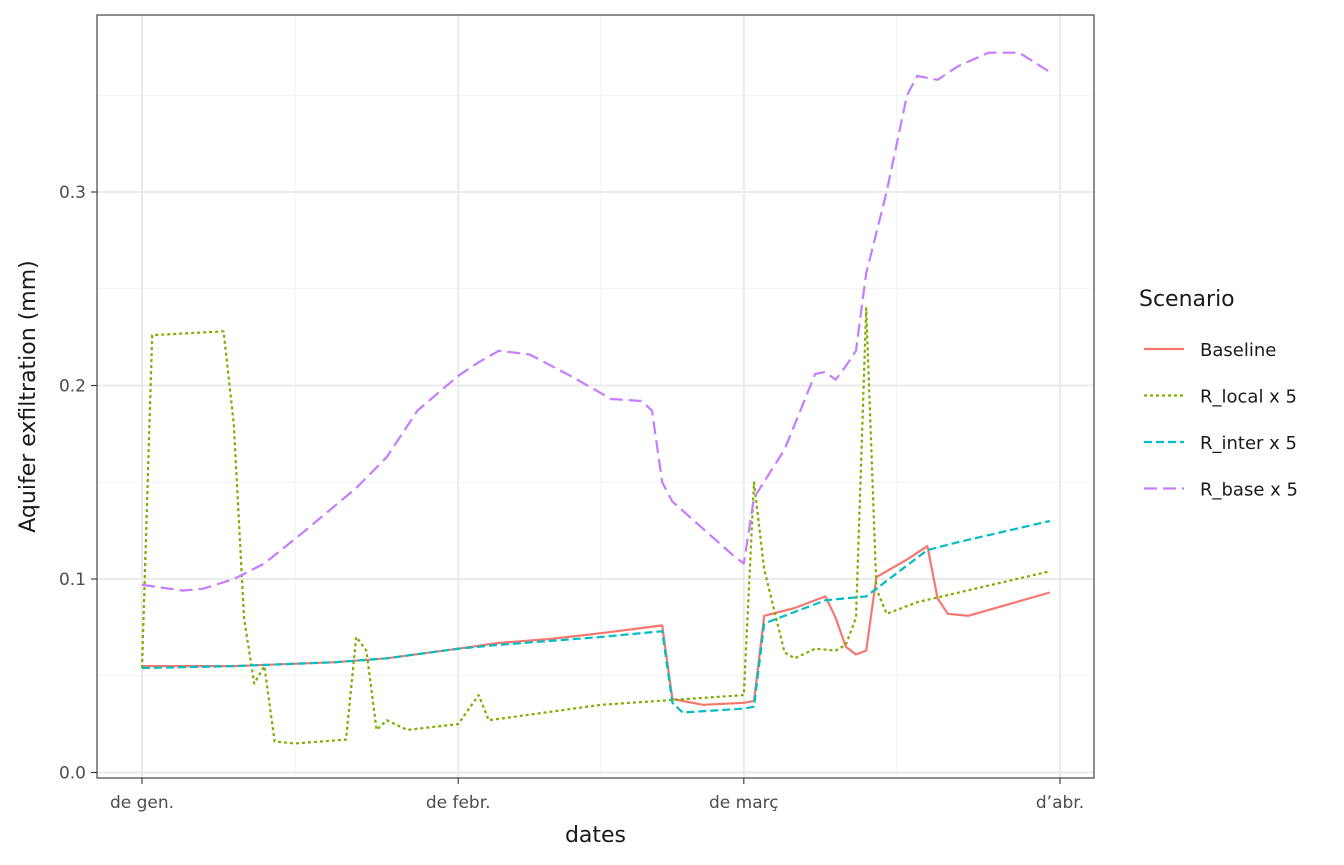  What do you see at coordinates (72, 774) in the screenshot?
I see `y-tick-label: 0.0` at bounding box center [72, 774].